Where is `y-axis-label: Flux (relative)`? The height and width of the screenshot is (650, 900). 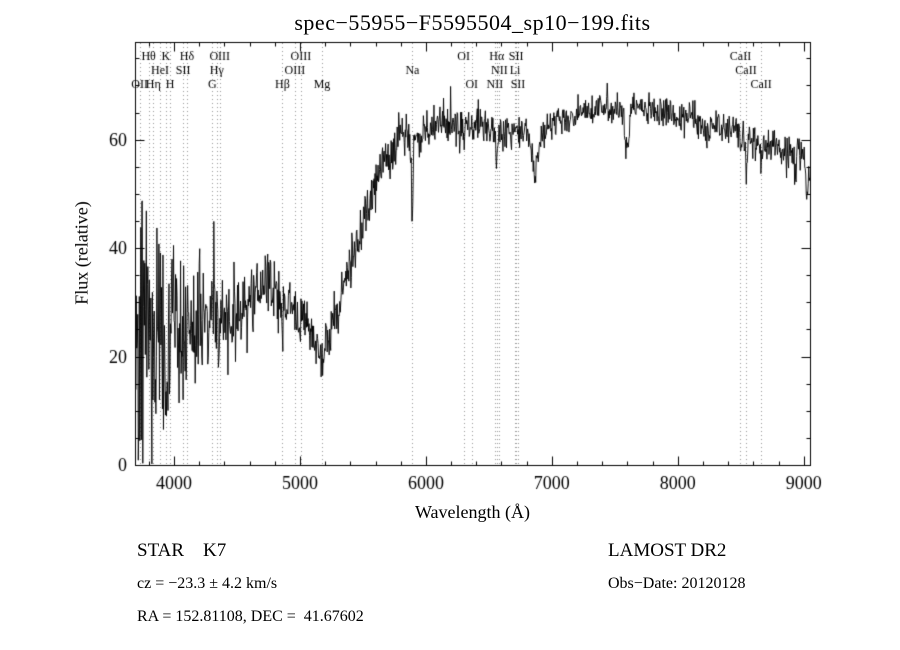
y-axis-label: Flux (relative) is located at coordinates (81, 253).